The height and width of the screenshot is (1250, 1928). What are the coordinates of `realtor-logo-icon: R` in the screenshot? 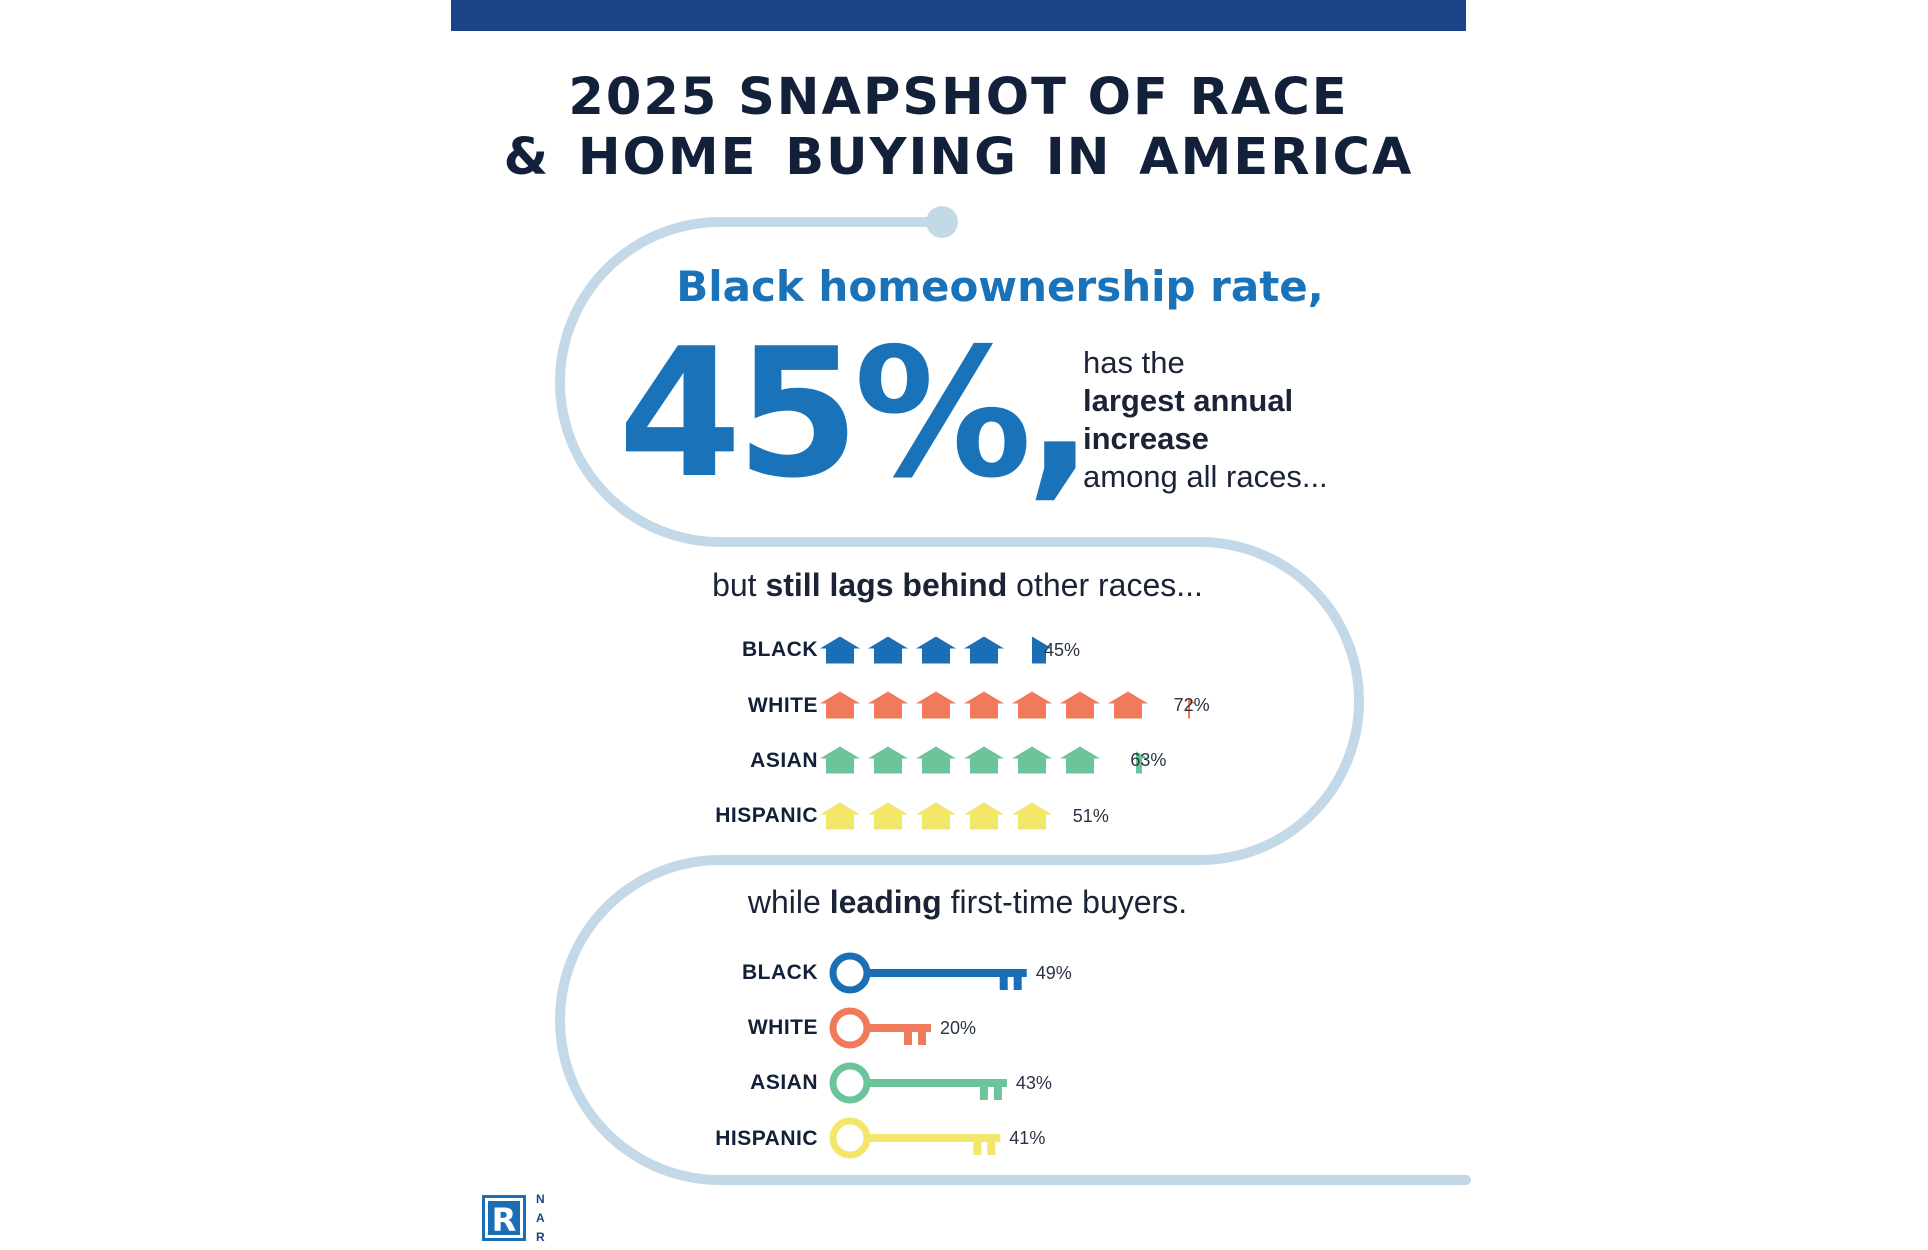 It's located at (504, 1218).